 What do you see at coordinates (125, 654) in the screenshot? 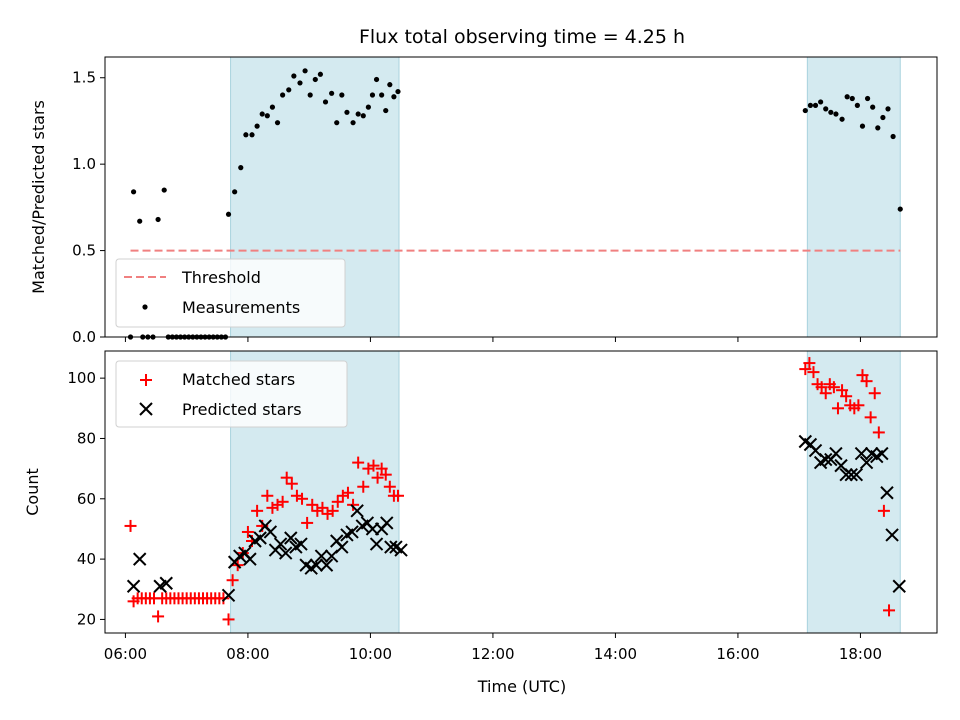
I see `x-tick-label: 06:00` at bounding box center [125, 654].